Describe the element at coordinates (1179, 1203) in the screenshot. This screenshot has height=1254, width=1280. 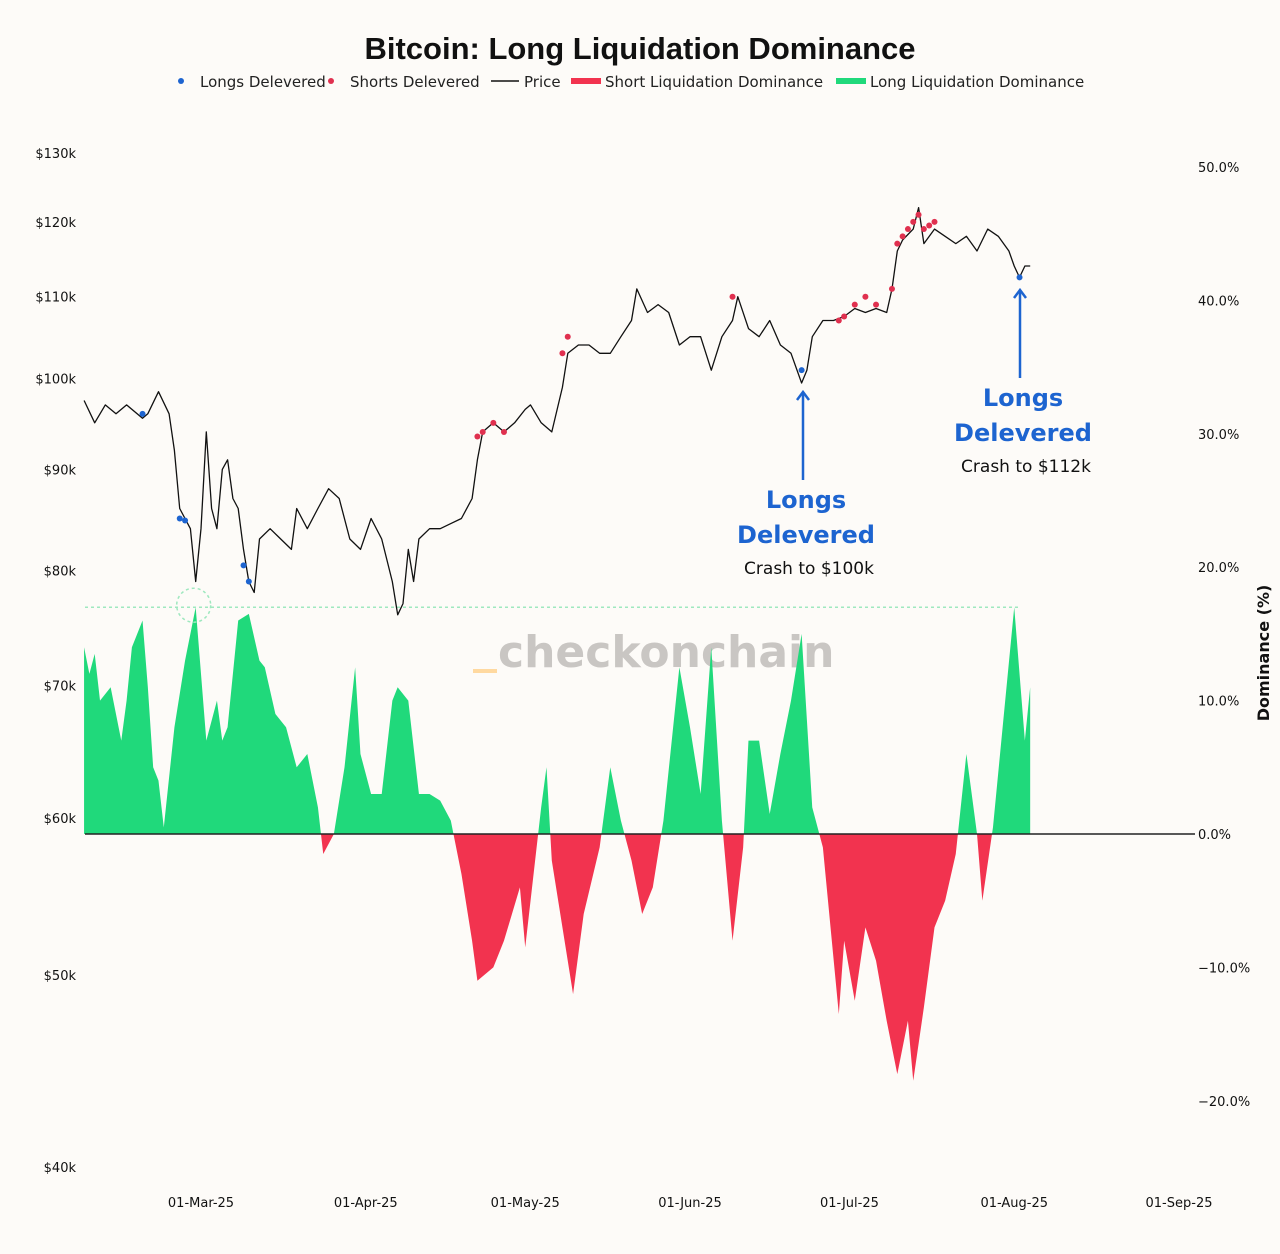
I see `x-tick-label: 01-Sep-25` at that location.